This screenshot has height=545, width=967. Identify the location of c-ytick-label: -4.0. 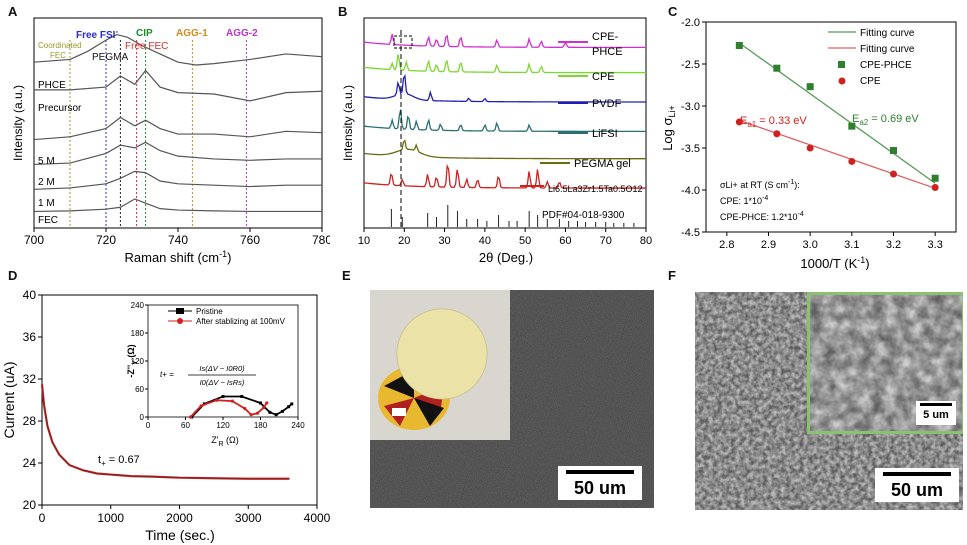
(690, 191).